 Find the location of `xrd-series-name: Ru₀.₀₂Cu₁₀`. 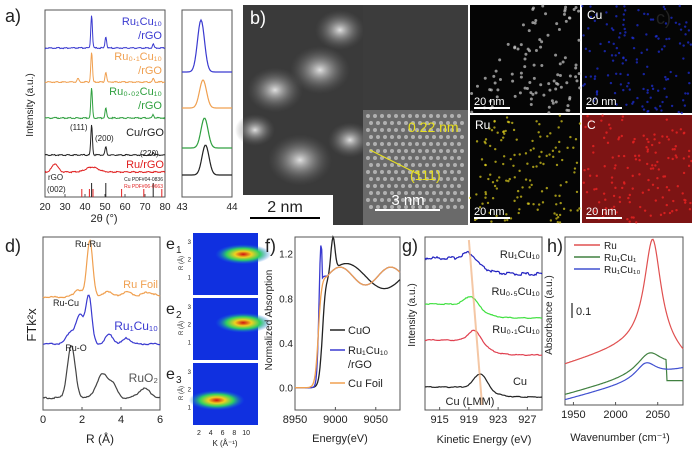

xrd-series-name: Ru₀.₀₂Cu₁₀ is located at coordinates (135, 92).